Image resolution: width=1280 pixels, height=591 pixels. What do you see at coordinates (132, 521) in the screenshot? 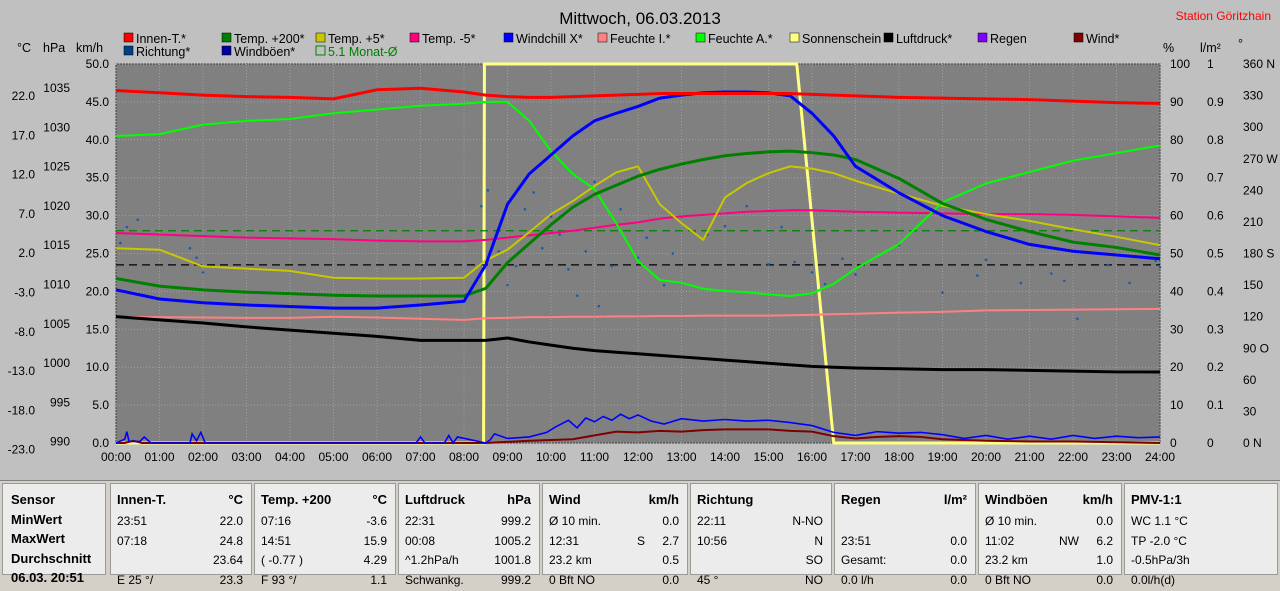
I see `stats-cell-time: 23:51` at bounding box center [132, 521].